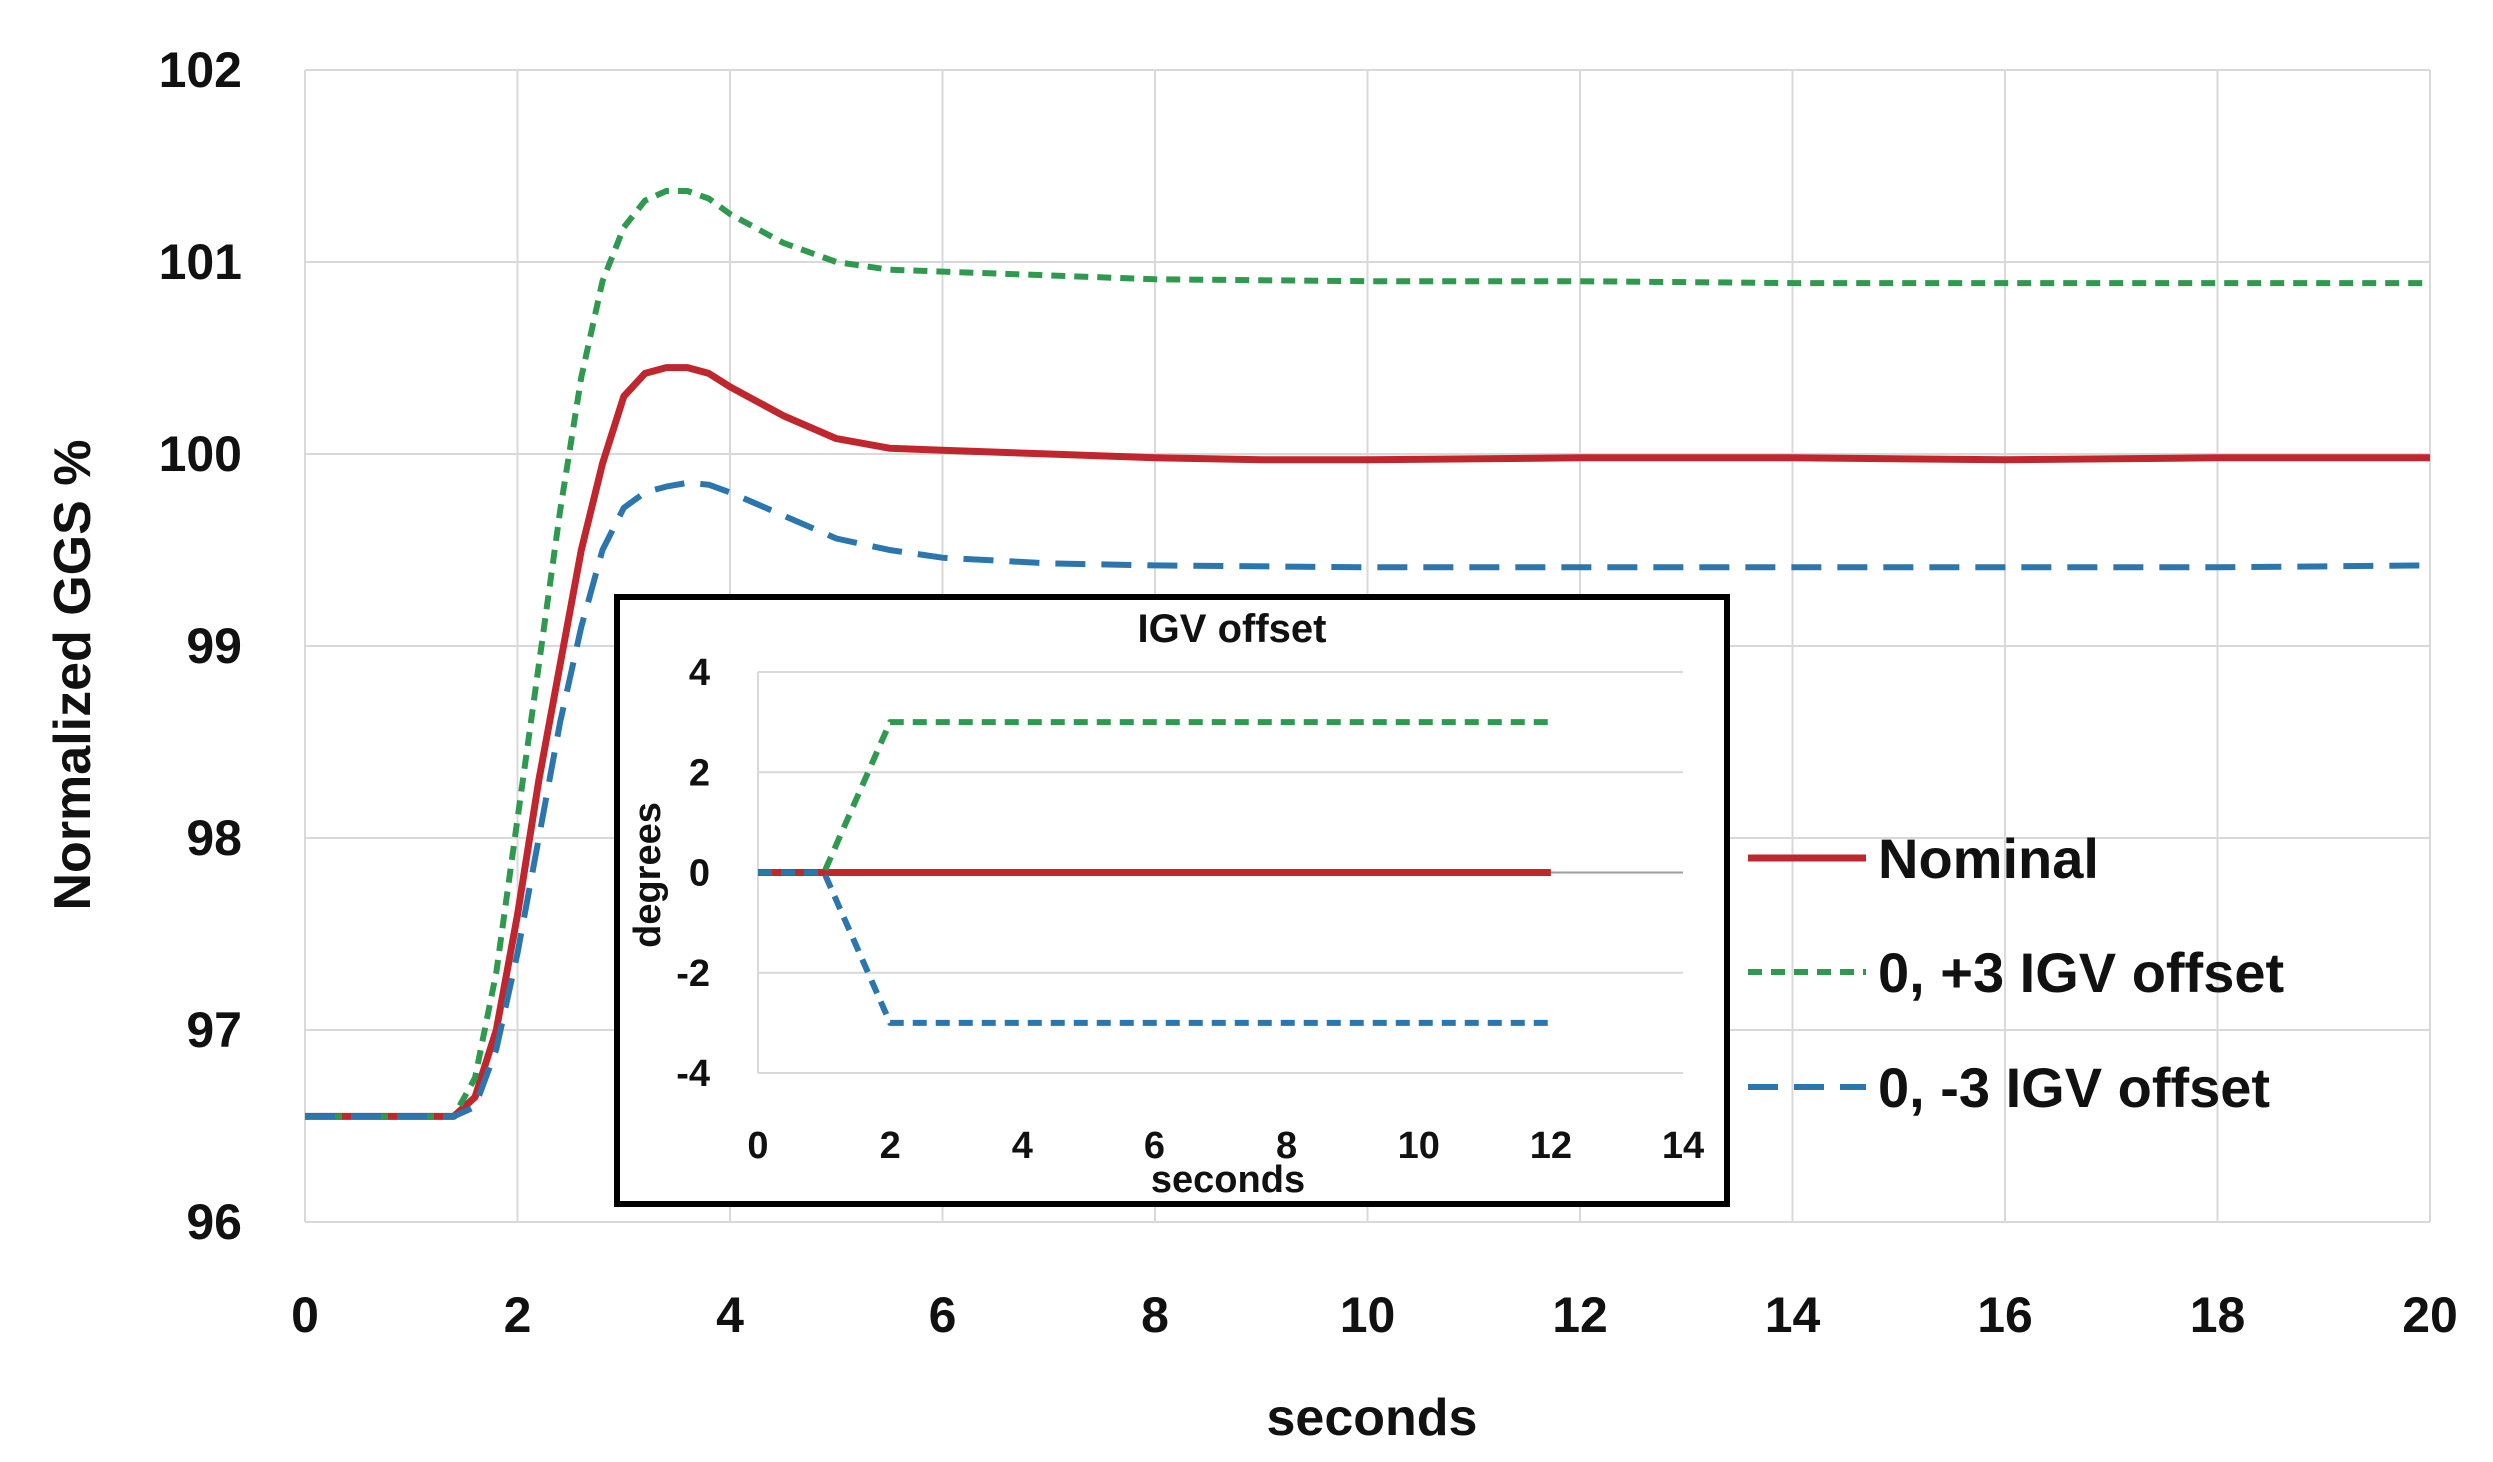 The image size is (2493, 1462). What do you see at coordinates (2218, 1315) in the screenshot?
I see `main-x-tick-label: 18` at bounding box center [2218, 1315].